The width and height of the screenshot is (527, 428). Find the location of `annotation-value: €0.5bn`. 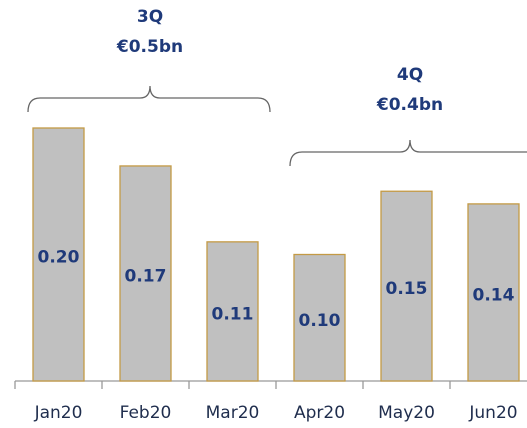

annotation-value: €0.5bn is located at coordinates (149, 47).